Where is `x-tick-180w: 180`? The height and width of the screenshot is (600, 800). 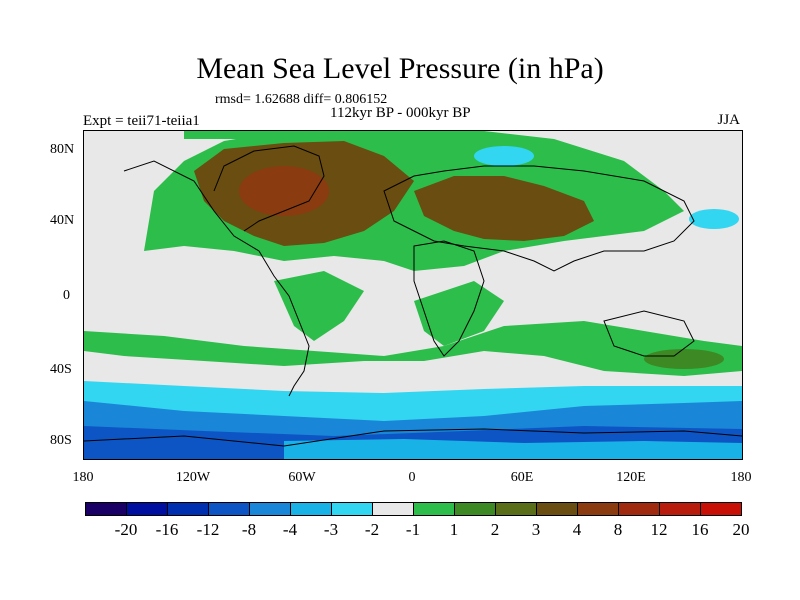
x-tick-180w: 180 is located at coordinates (83, 477).